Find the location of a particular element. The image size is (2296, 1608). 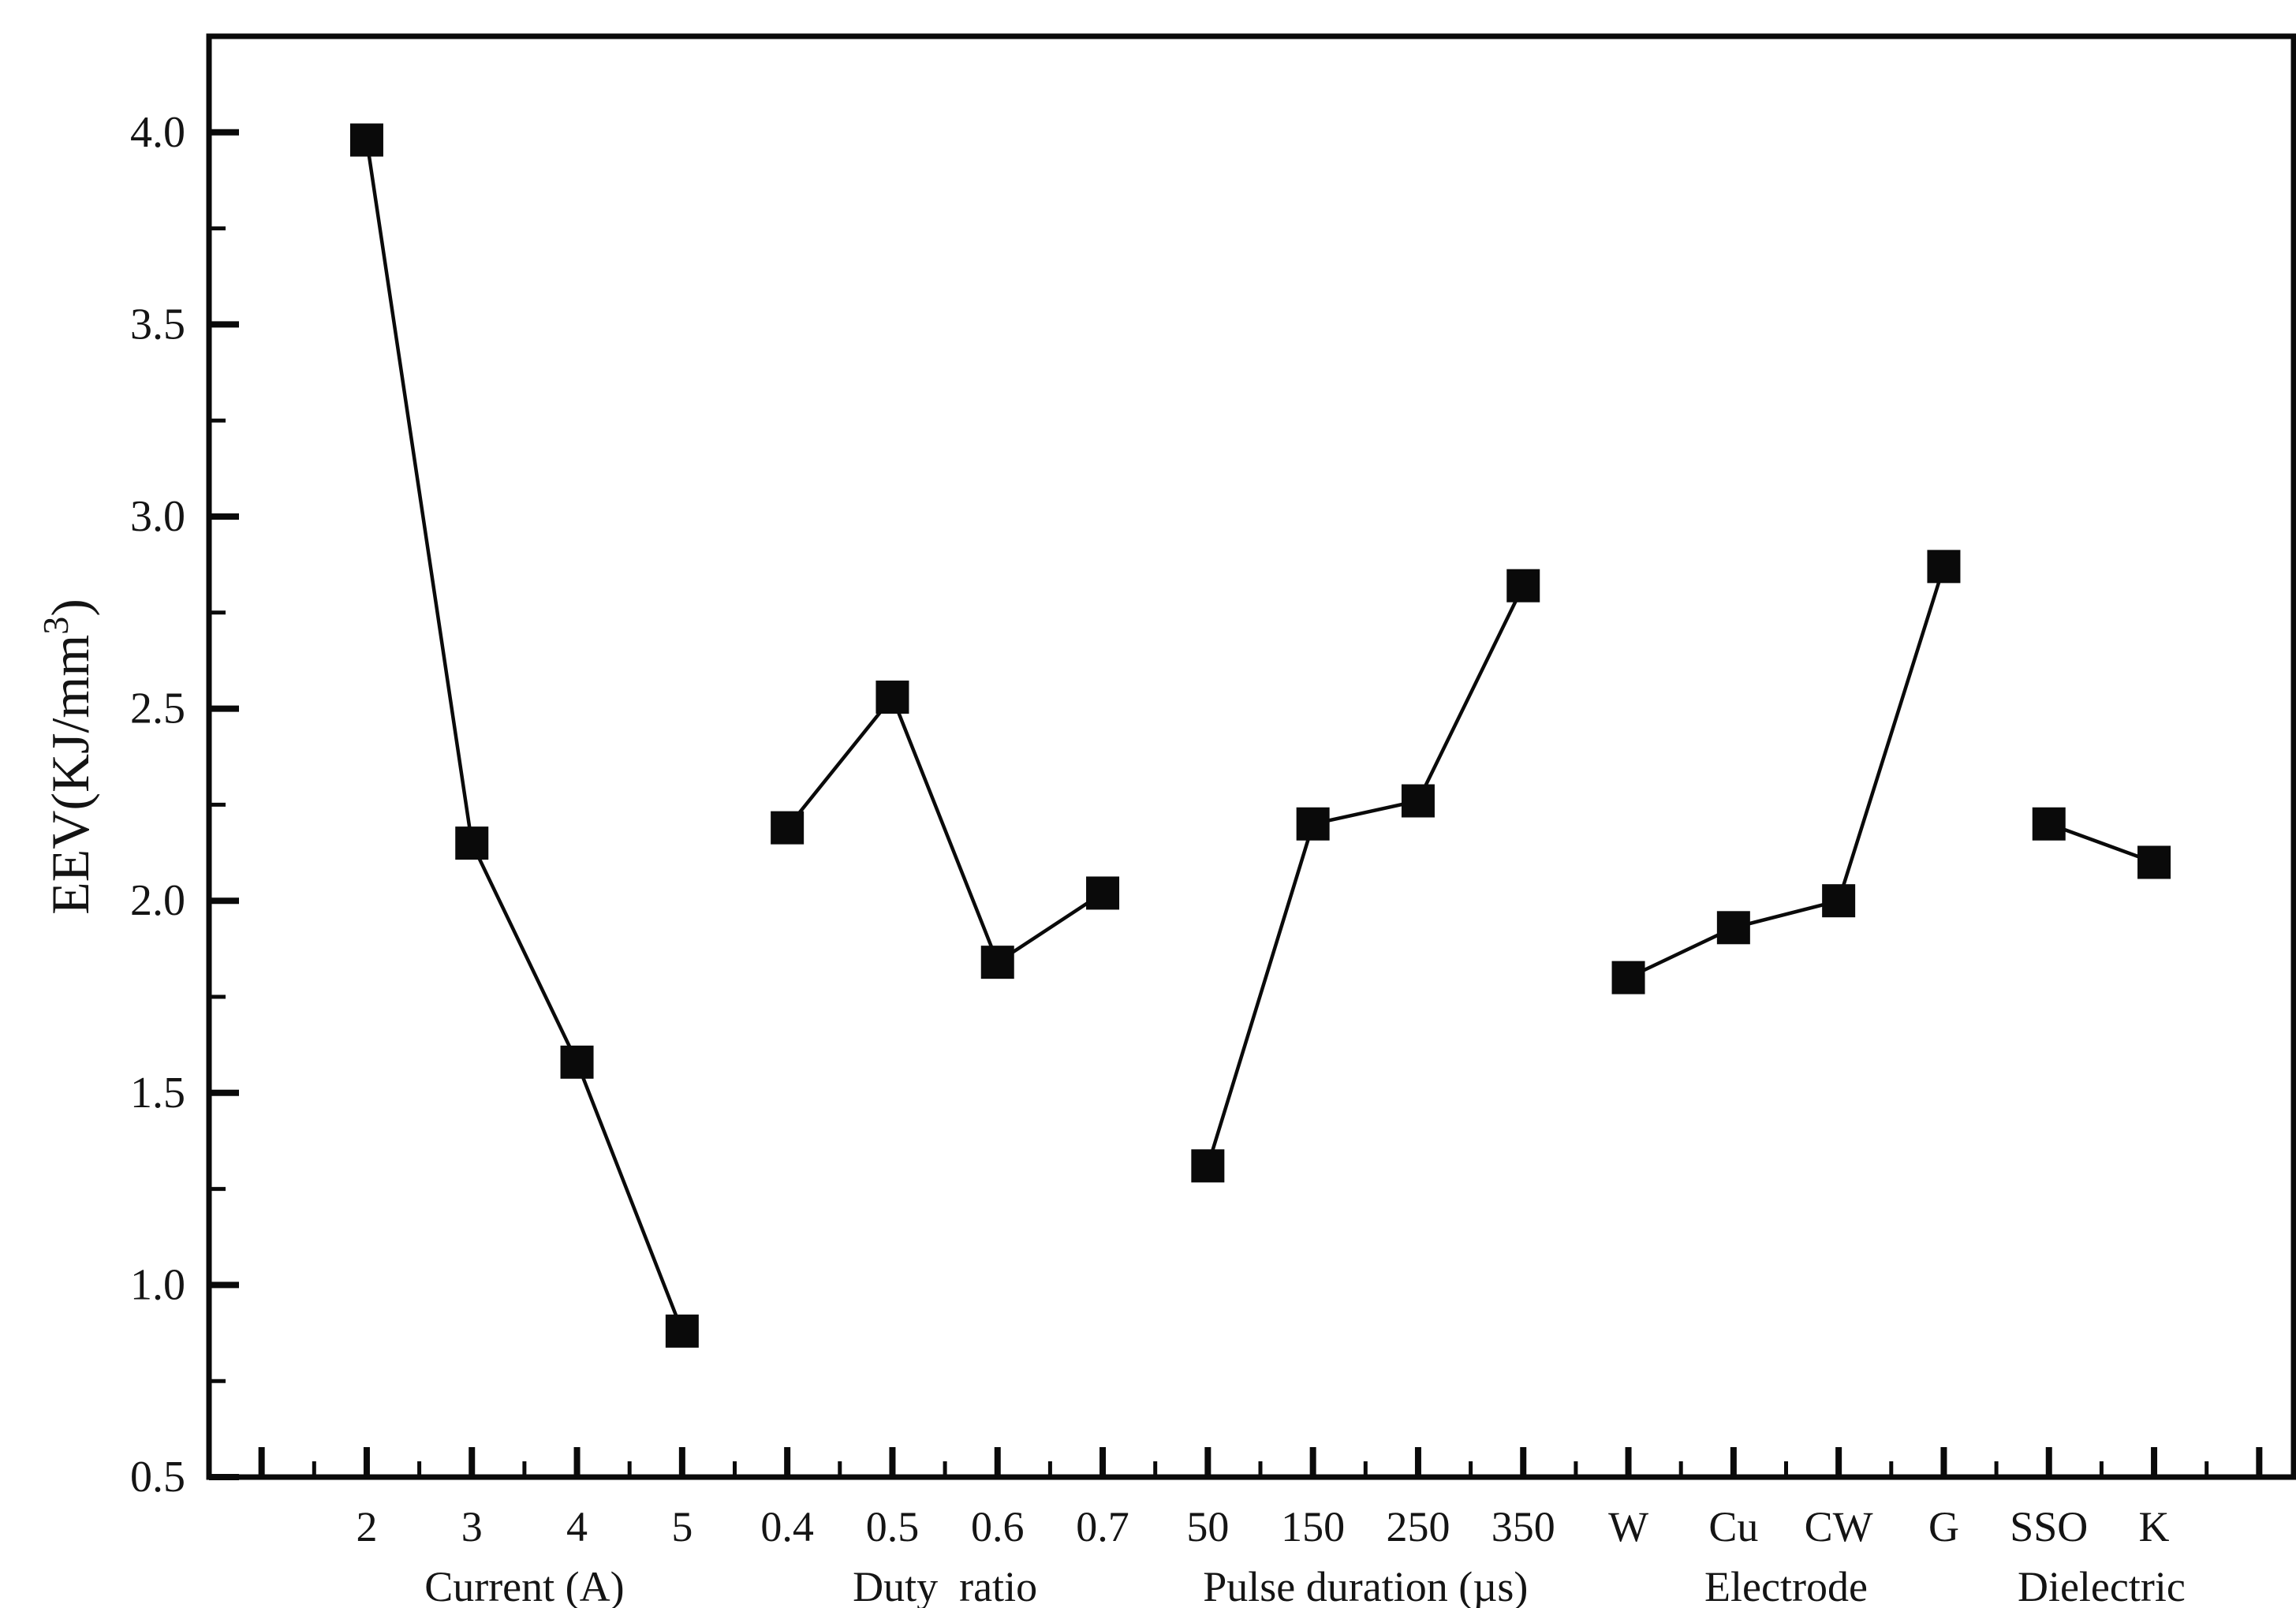

x-tick-label: CW is located at coordinates (1839, 1527).